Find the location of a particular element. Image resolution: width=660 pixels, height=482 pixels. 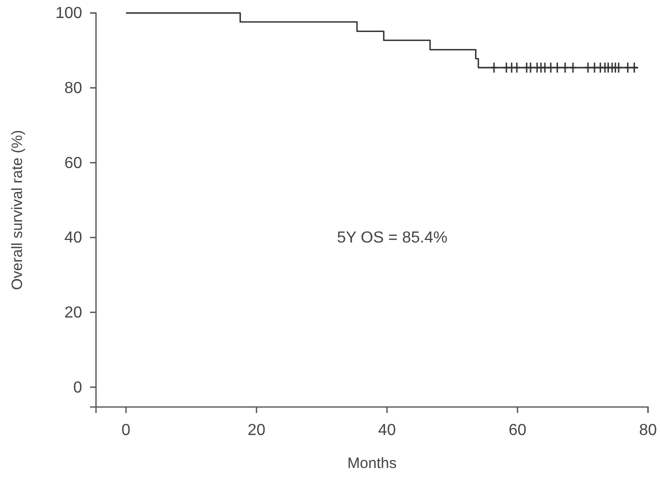

y-tick-label: 80 is located at coordinates (73, 88).